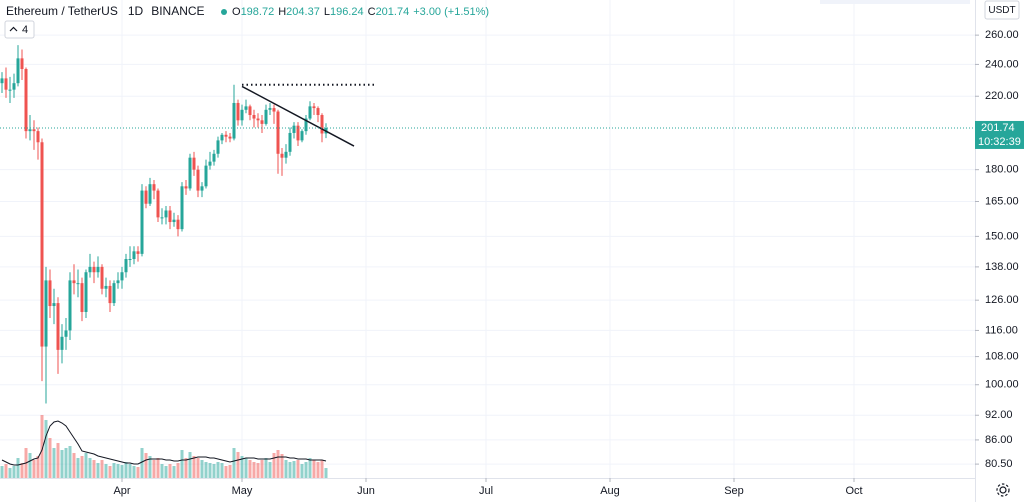 This screenshot has width=1024, height=502. Describe the element at coordinates (999, 142) in the screenshot. I see `countdown: 10:32:39` at that location.